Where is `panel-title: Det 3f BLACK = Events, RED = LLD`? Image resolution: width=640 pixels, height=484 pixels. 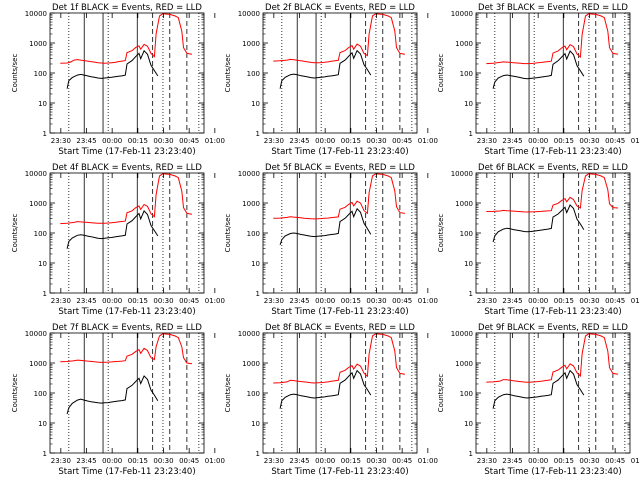
panel-title: Det 3f BLACK = Events, RED = LLD is located at coordinates (553, 8).